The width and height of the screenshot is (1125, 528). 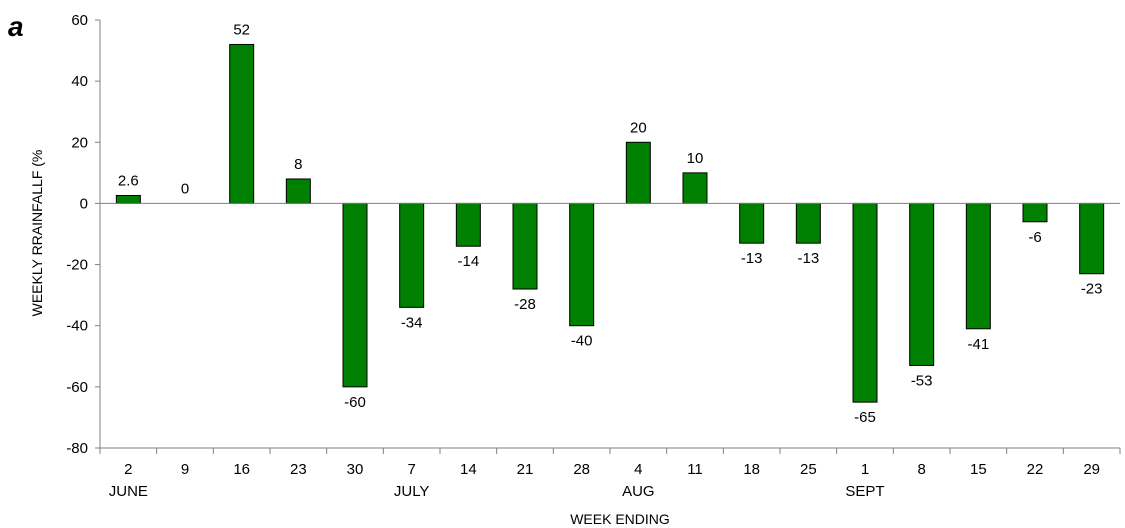 What do you see at coordinates (695, 158) in the screenshot?
I see `data-label: 10` at bounding box center [695, 158].